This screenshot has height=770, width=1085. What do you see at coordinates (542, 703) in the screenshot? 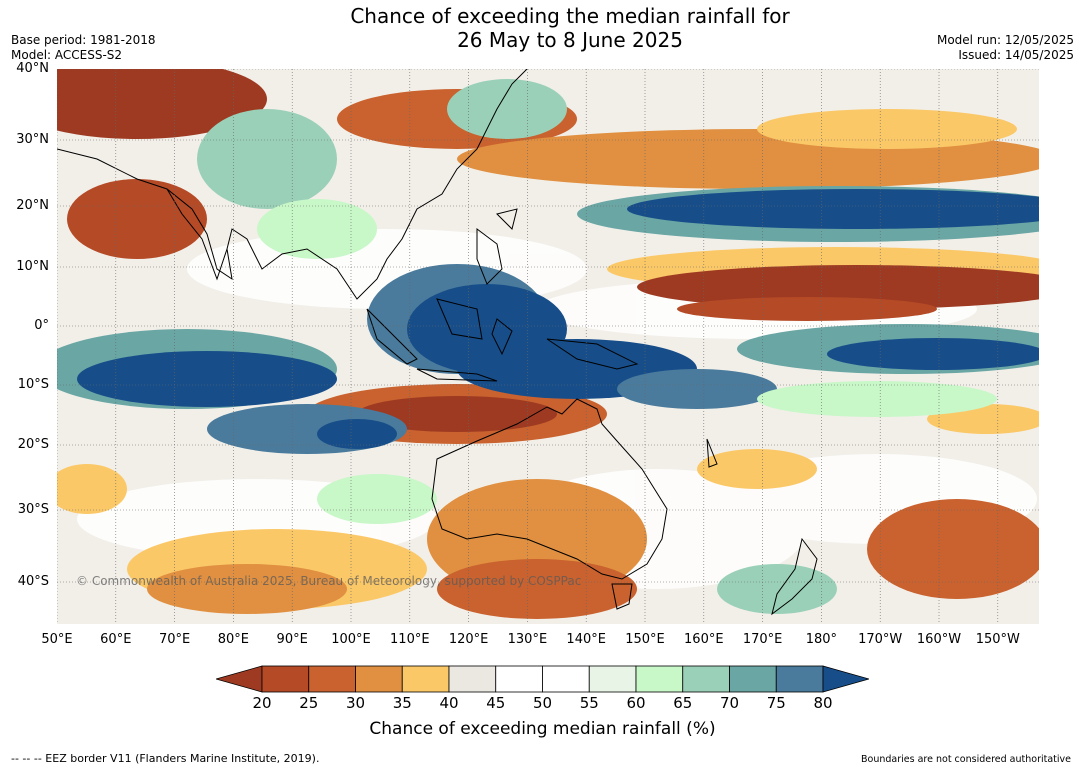
I see `colorbar-tick: 50` at bounding box center [542, 703].